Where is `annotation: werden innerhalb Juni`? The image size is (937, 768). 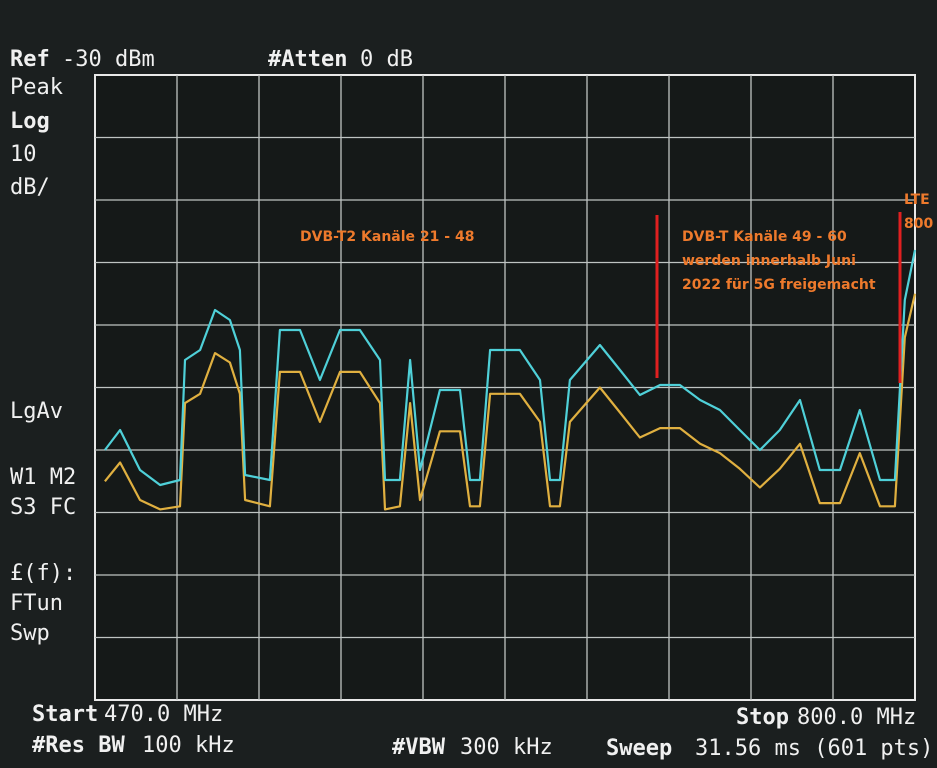
annotation: werden innerhalb Juni is located at coordinates (769, 261).